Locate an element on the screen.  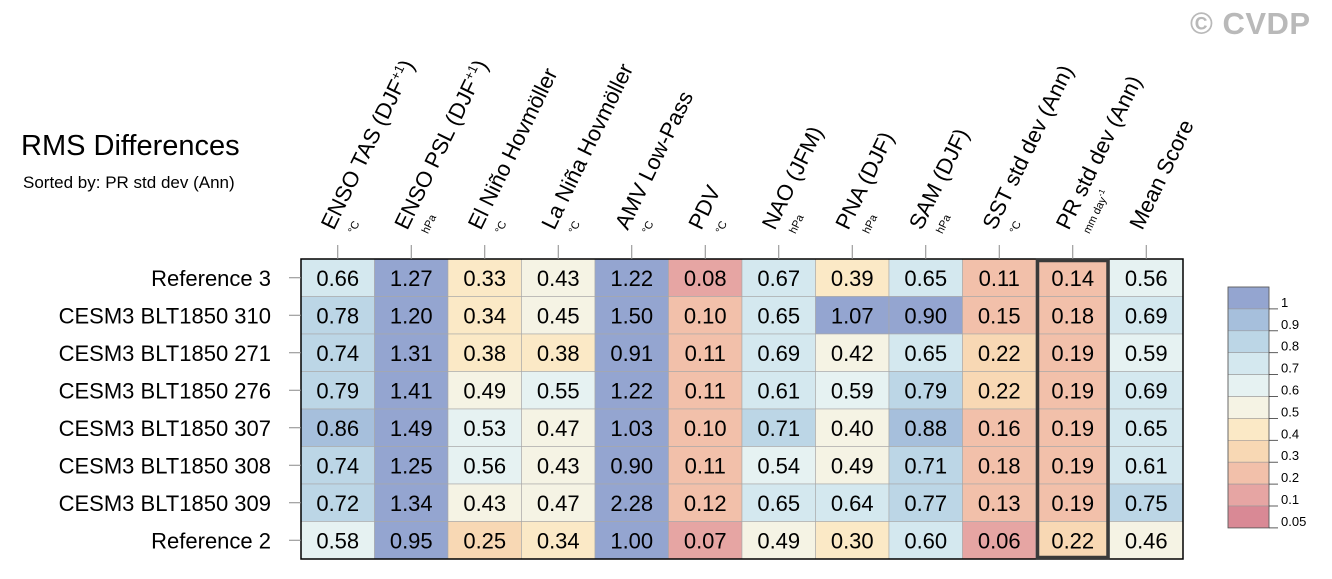
cell-value: 1.49 is located at coordinates (411, 428).